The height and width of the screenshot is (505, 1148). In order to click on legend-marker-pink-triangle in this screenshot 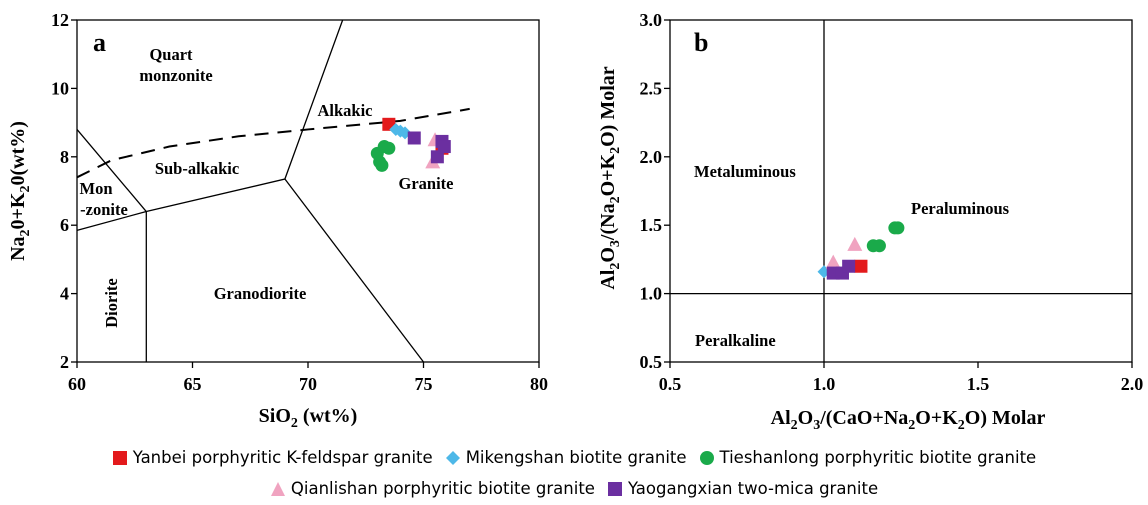, I will do `click(278, 489)`.